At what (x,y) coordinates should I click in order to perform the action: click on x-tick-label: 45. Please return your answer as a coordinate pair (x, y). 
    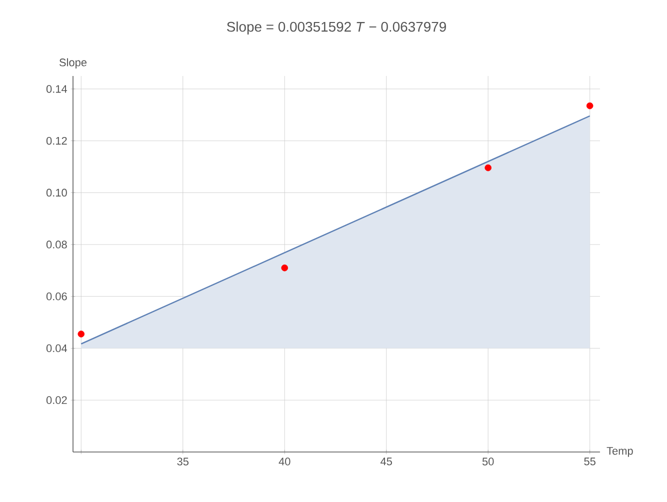
    Looking at the image, I should click on (386, 462).